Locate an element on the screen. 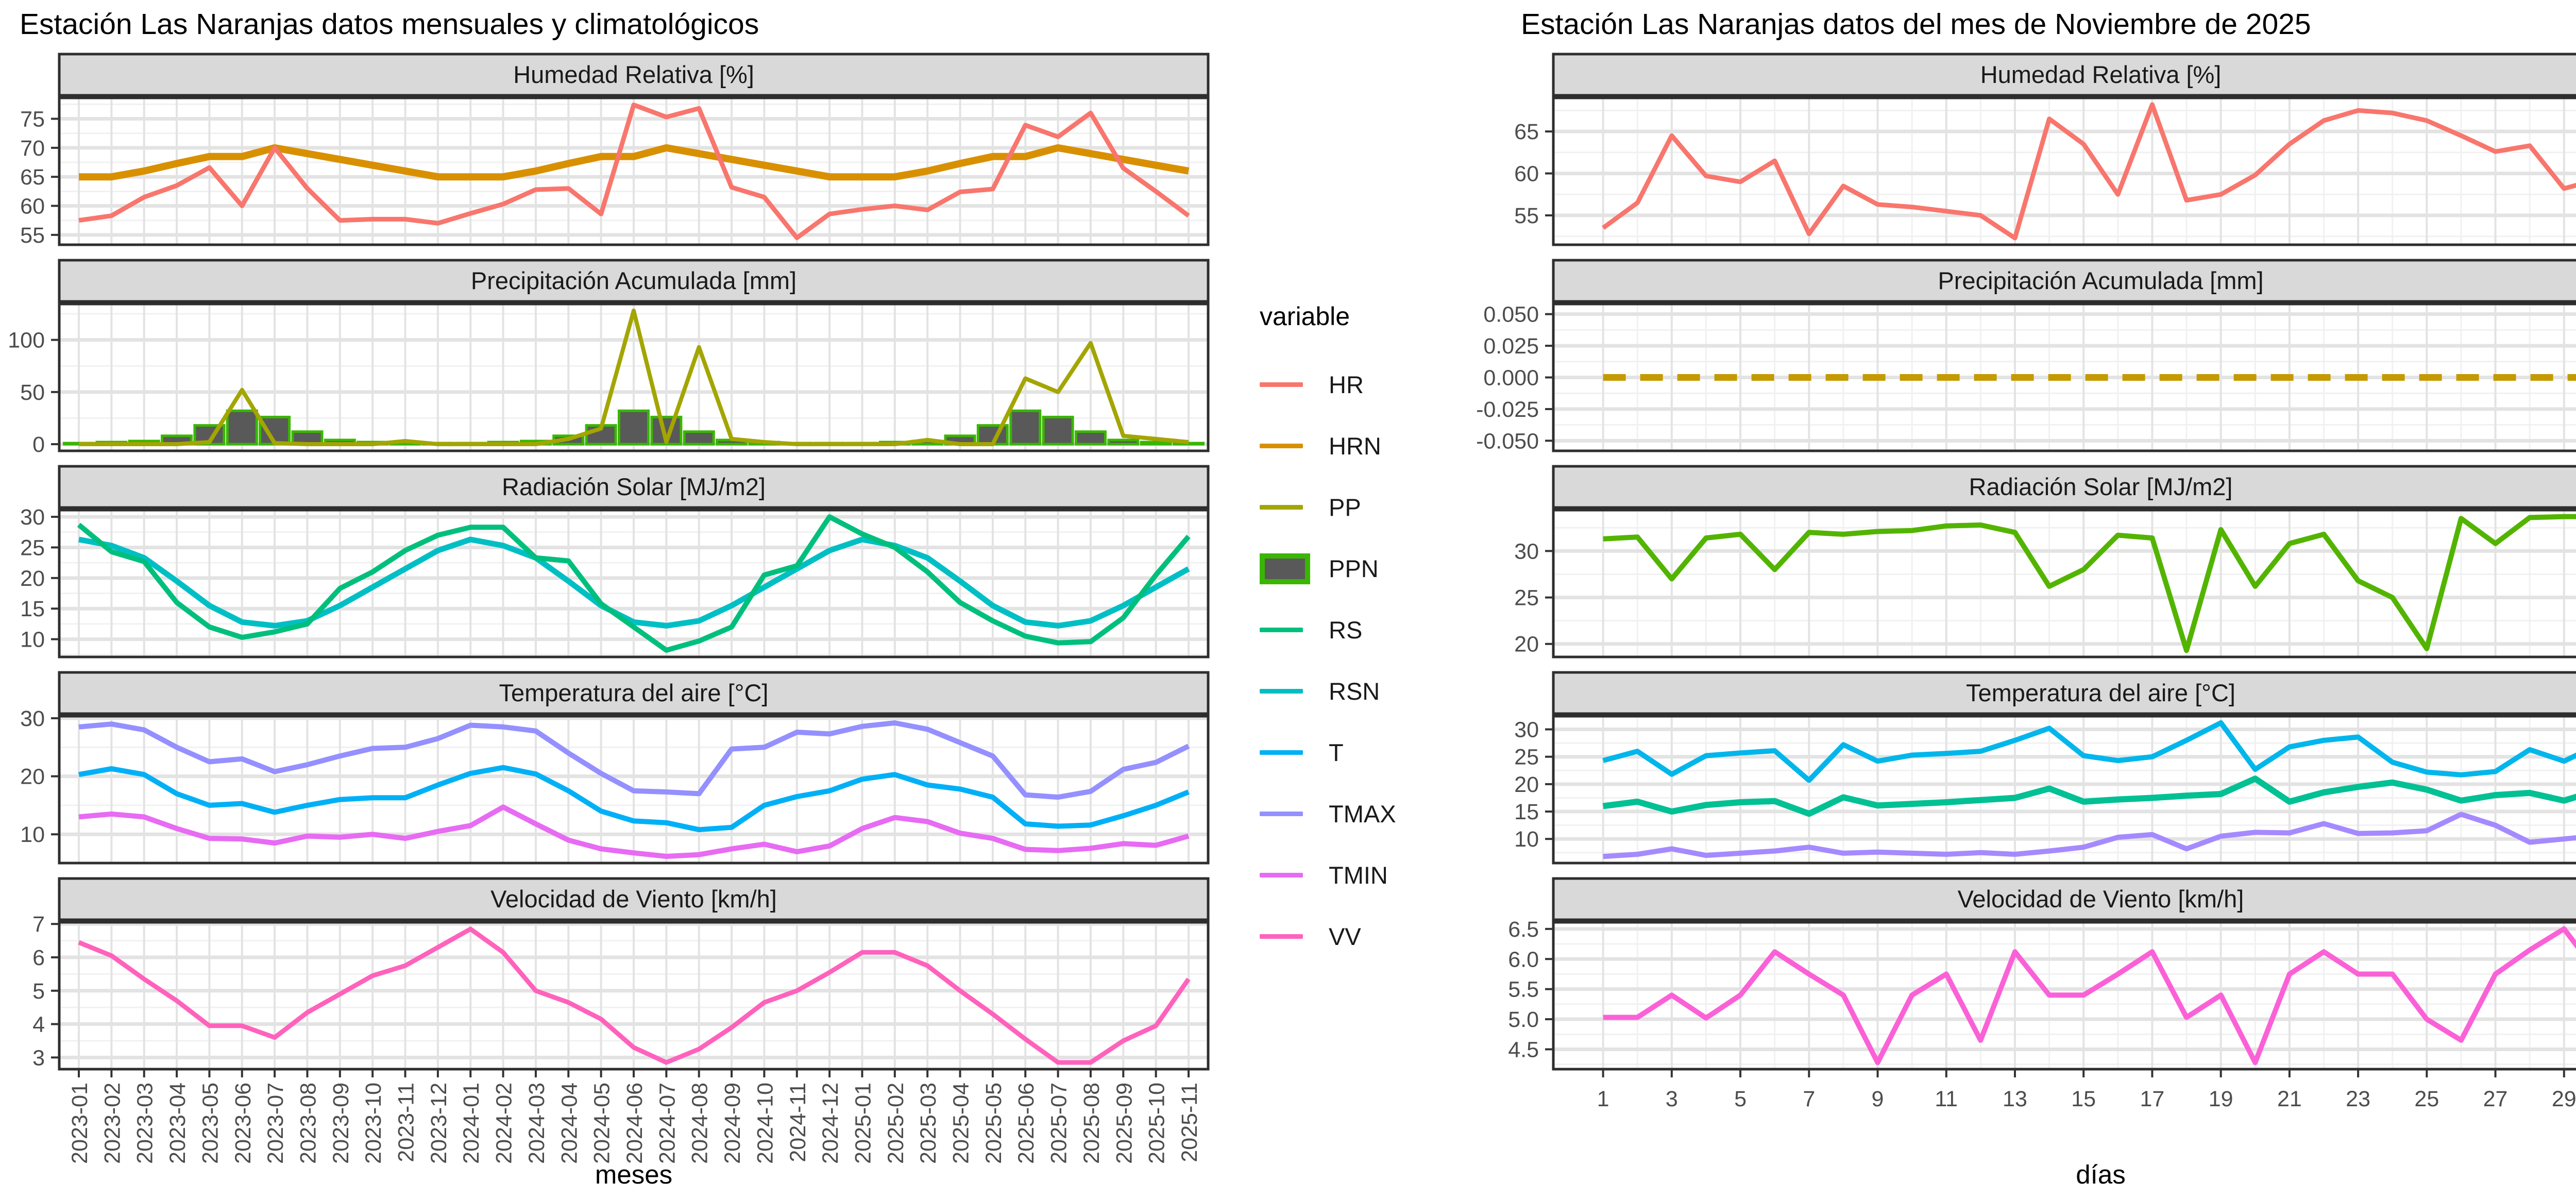 Image resolution: width=2576 pixels, height=1199 pixels. x-tick-label: 2024-01 is located at coordinates (471, 1123).